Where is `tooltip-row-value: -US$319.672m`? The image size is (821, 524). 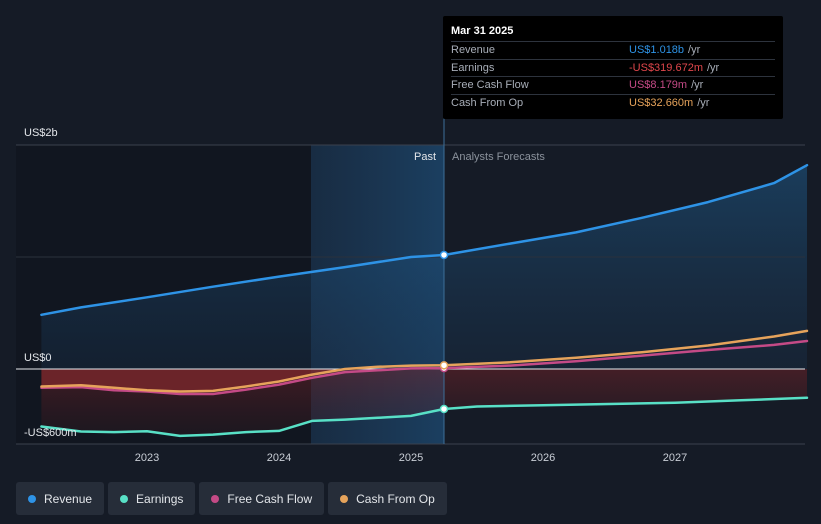 tooltip-row-value: -US$319.672m is located at coordinates (666, 67).